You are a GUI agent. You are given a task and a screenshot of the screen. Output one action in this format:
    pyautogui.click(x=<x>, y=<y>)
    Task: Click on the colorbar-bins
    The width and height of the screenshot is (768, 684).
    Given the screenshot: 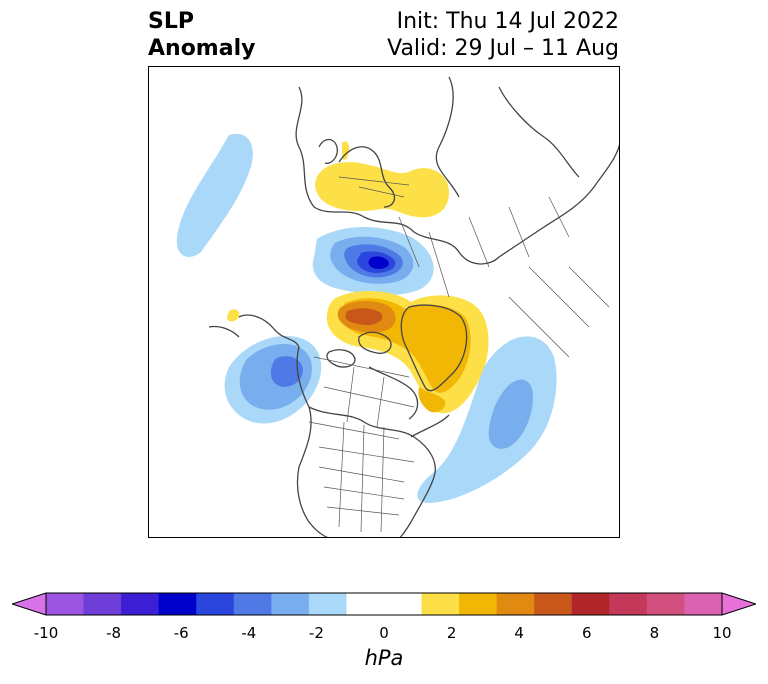 What is the action you would take?
    pyautogui.click(x=384, y=604)
    